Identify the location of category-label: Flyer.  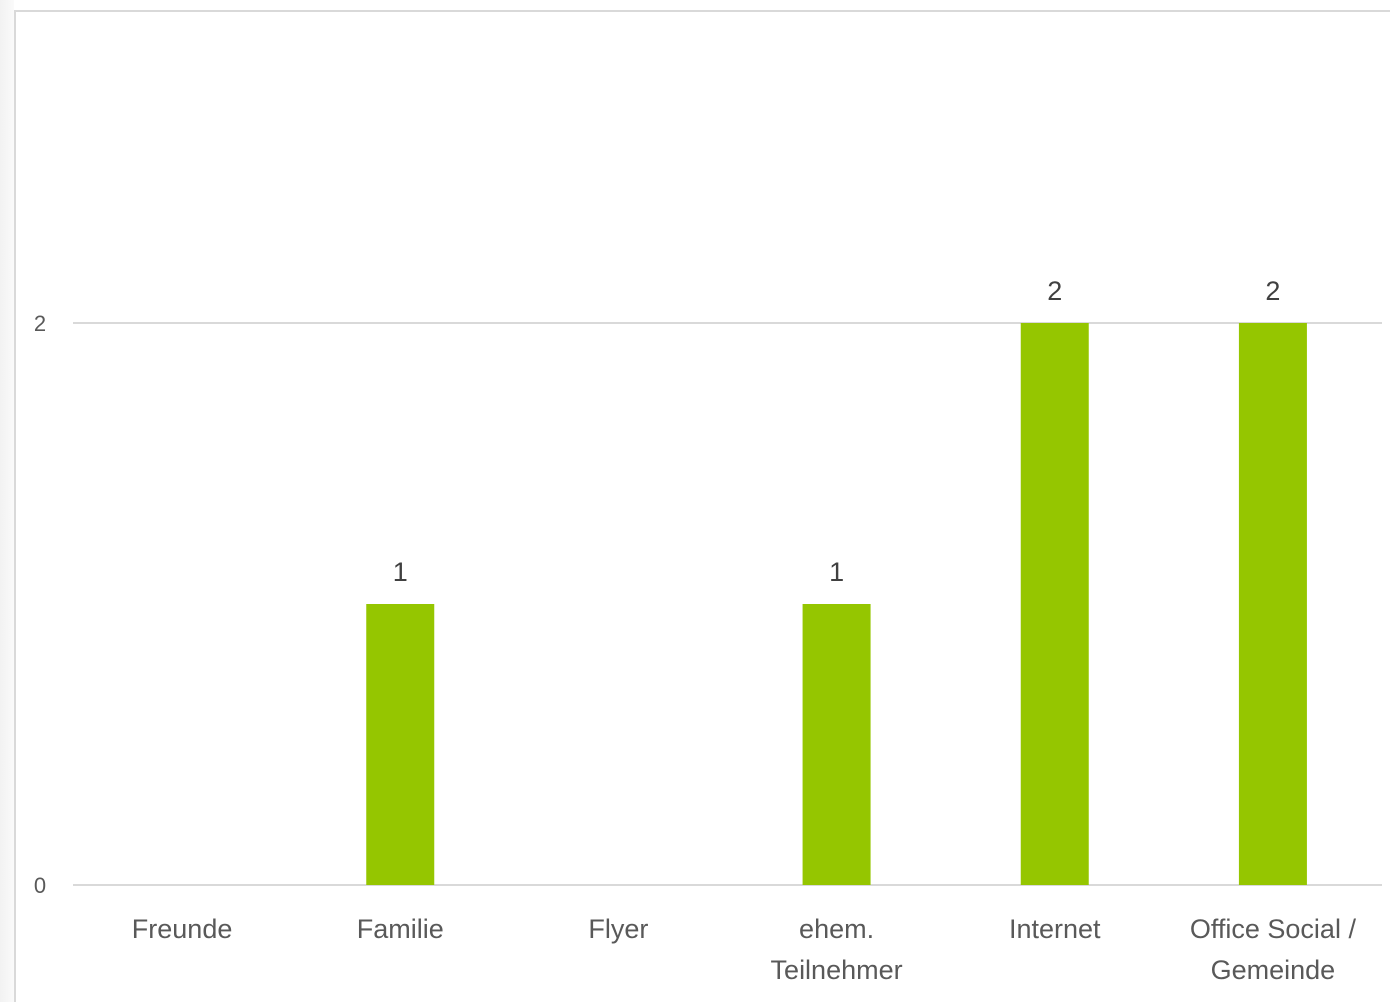
(618, 929).